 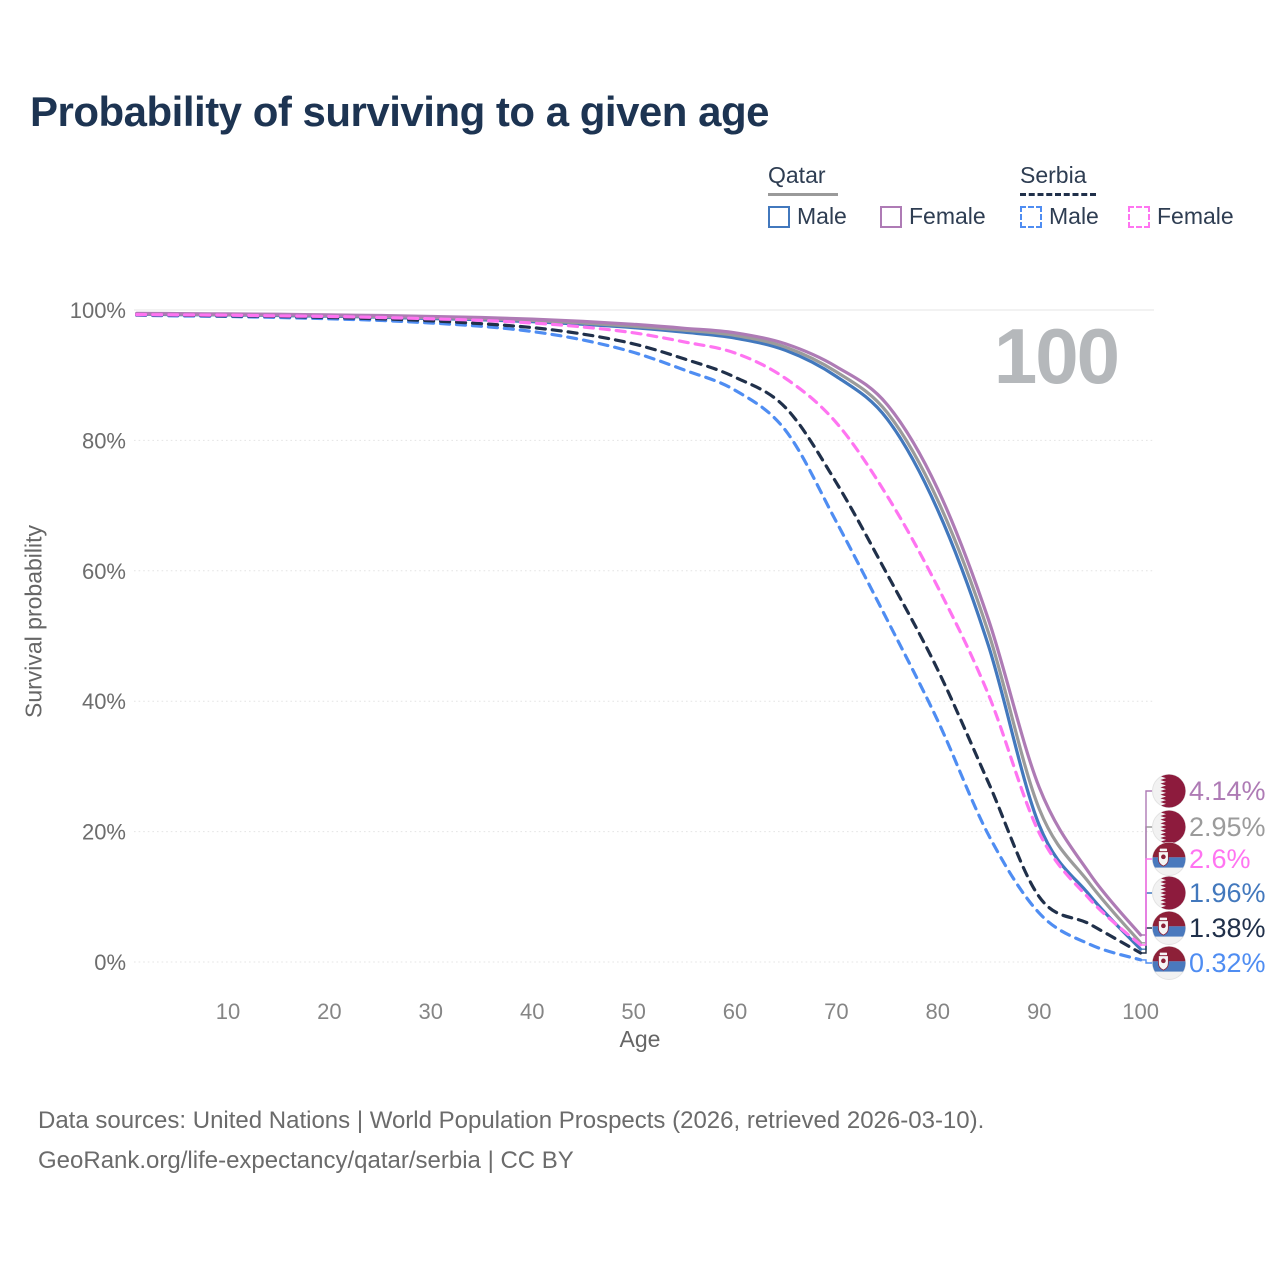 What do you see at coordinates (104, 440) in the screenshot?
I see `y-tick-label: 80%` at bounding box center [104, 440].